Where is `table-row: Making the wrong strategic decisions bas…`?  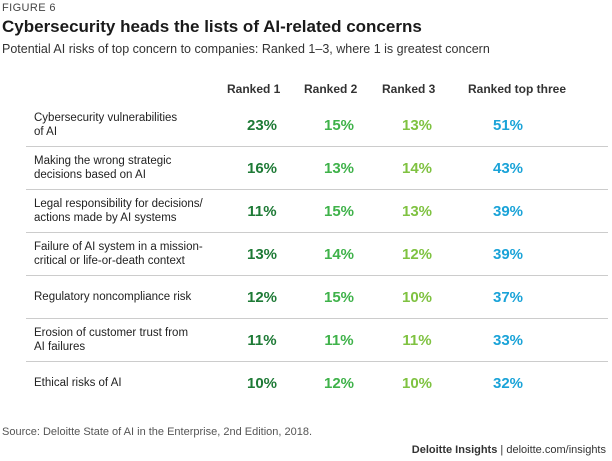
table-row: Making the wrong strategic decisions bas… is located at coordinates (317, 167).